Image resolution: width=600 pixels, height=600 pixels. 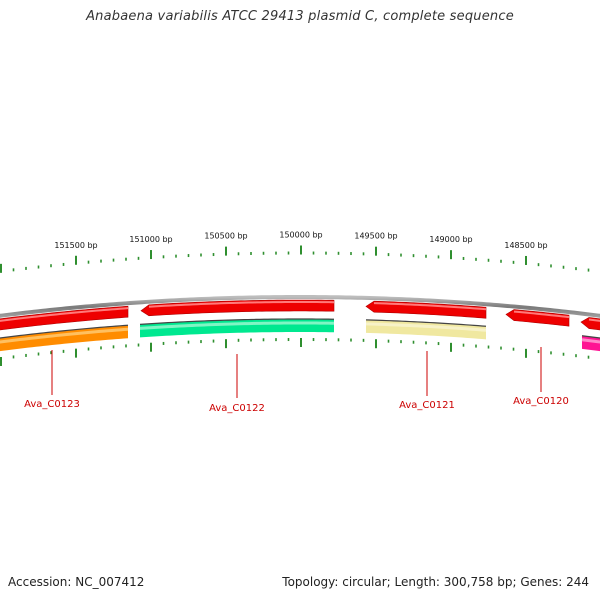 I want to click on forward-strand-genes, so click(x=300, y=315).